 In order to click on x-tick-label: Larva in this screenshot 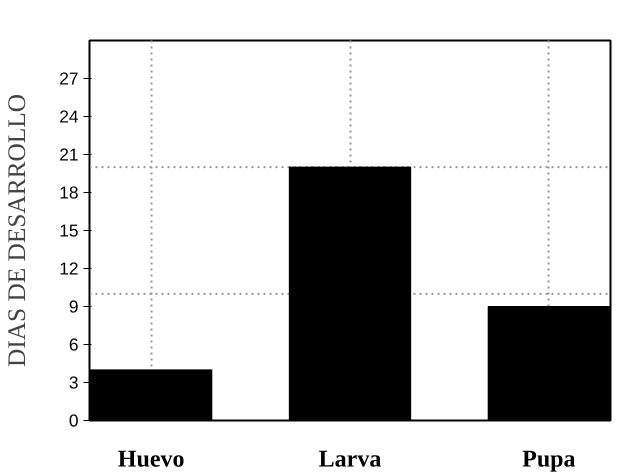, I will do `click(350, 459)`.